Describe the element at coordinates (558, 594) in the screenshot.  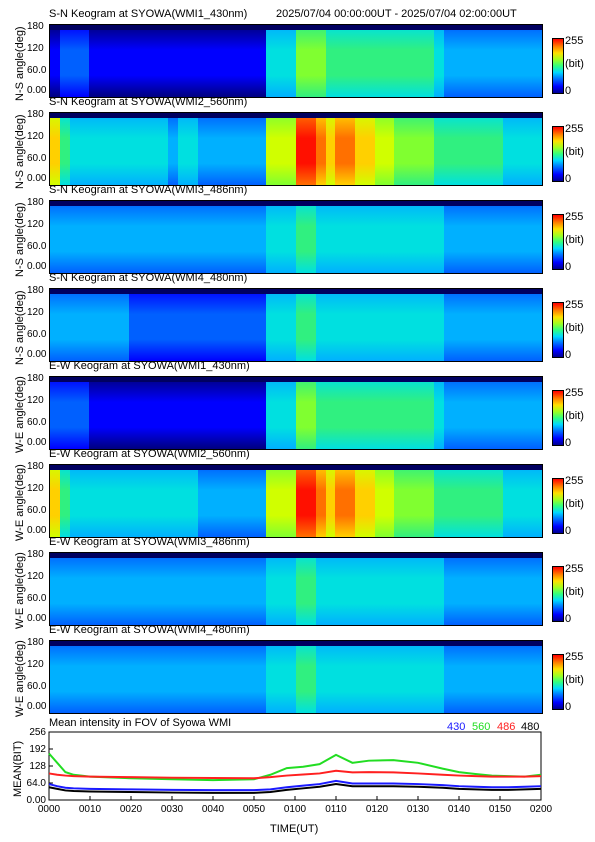
I see `colorbar` at that location.